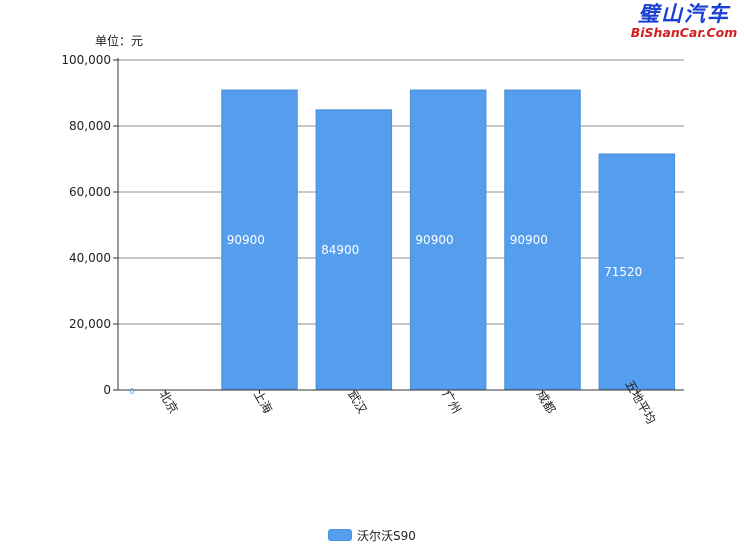 The height and width of the screenshot is (557, 744). I want to click on y-tick-label: 0, so click(107, 390).